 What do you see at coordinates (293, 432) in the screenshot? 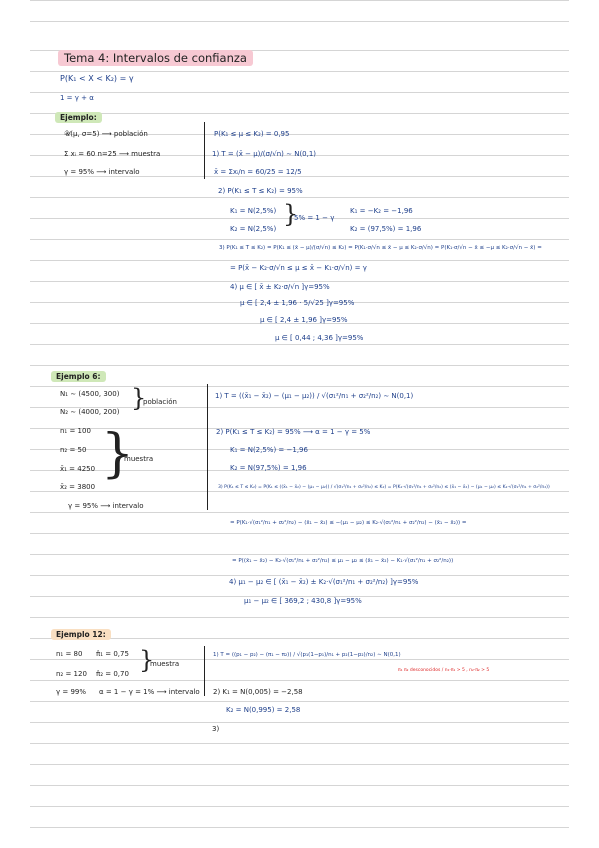
I see `ej6-r1: 2) P(K₁ ≤ T ≤ K₂) = 95% ⟶ α = 1 − γ = 5%` at bounding box center [293, 432].